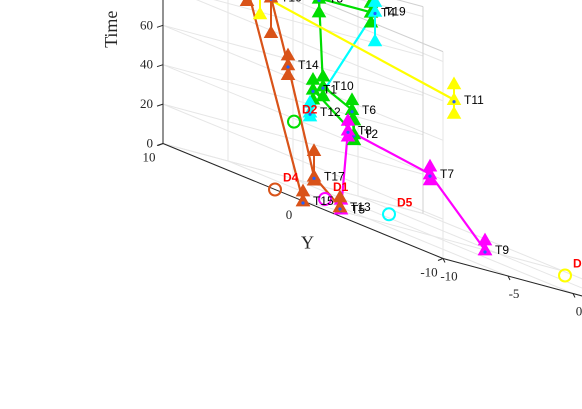 The image size is (582, 409). What do you see at coordinates (308, 65) in the screenshot?
I see `task-label: T14` at bounding box center [308, 65].